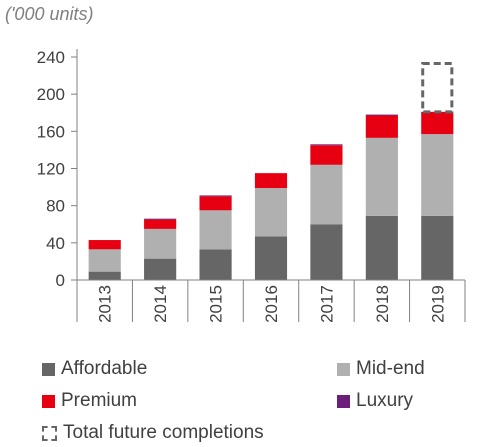 Image resolution: width=500 pixels, height=447 pixels. What do you see at coordinates (271, 304) in the screenshot?
I see `x-tick-label: 2016` at bounding box center [271, 304].